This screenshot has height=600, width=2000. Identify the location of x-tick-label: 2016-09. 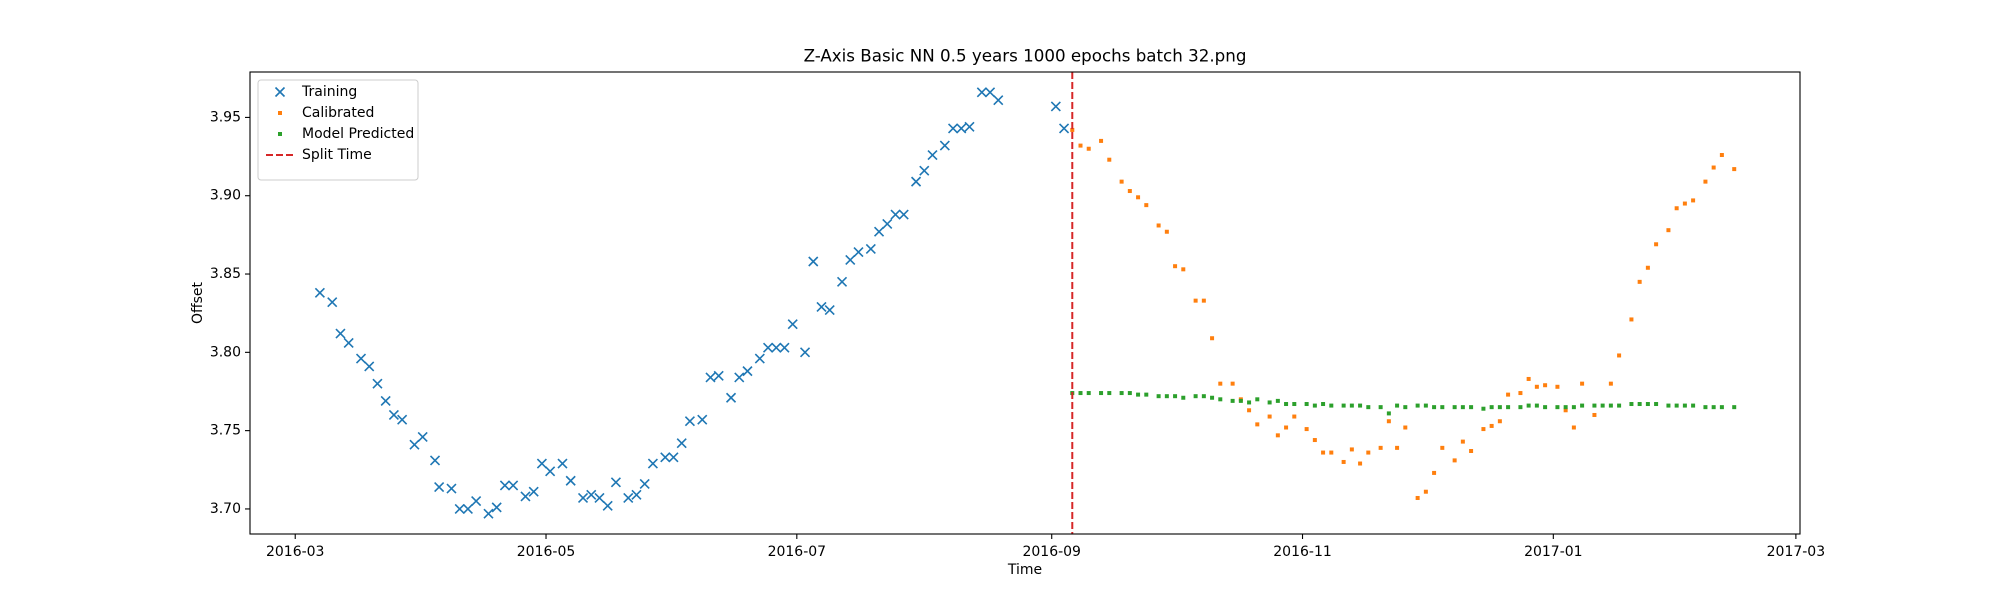
(1051, 552).